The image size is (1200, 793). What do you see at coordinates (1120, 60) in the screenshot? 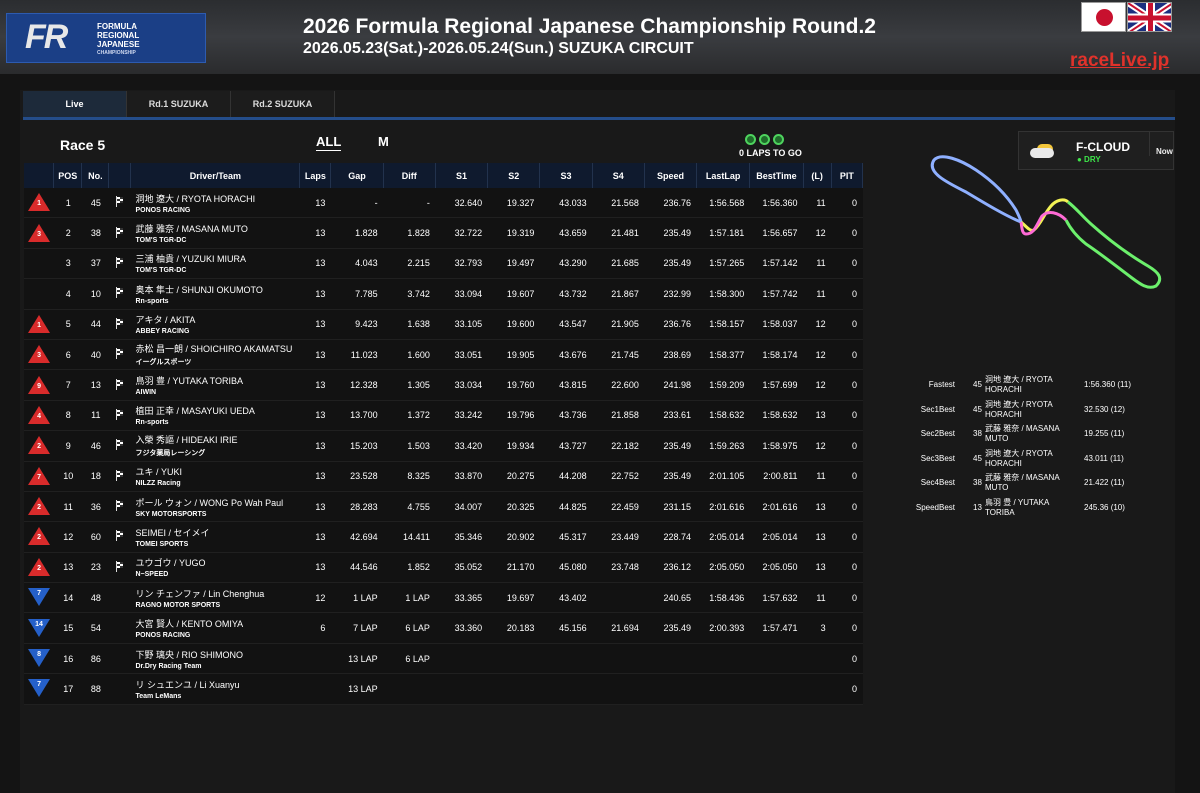
I see `racelive-logo: raceLive.jp` at bounding box center [1120, 60].